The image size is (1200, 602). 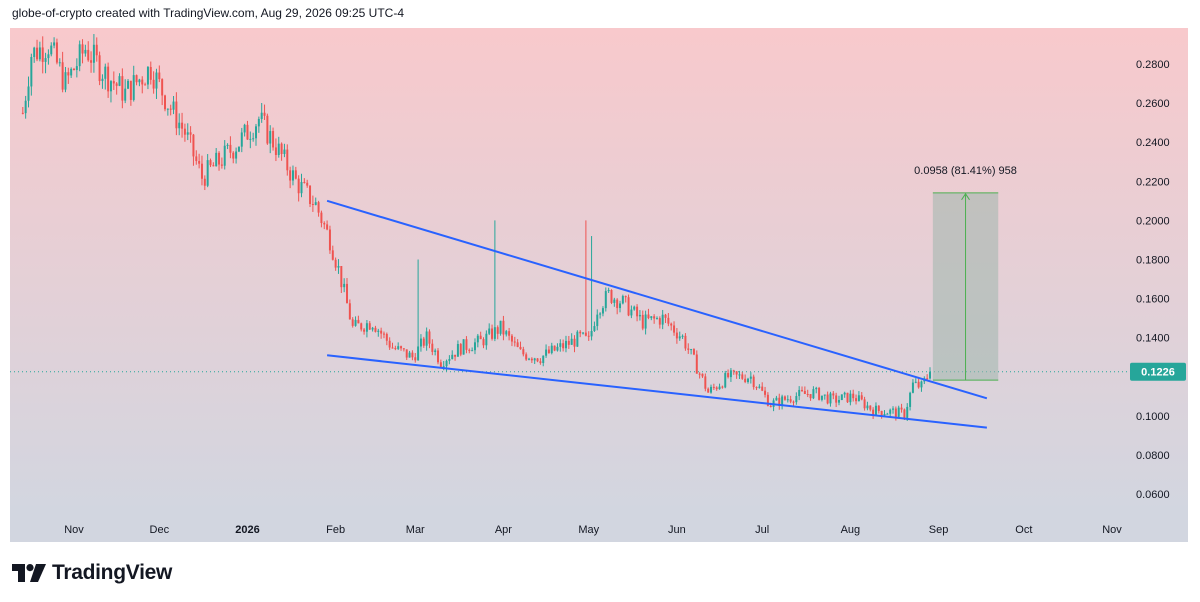 I want to click on price-tick-label: 0.2600, so click(x=1153, y=104).